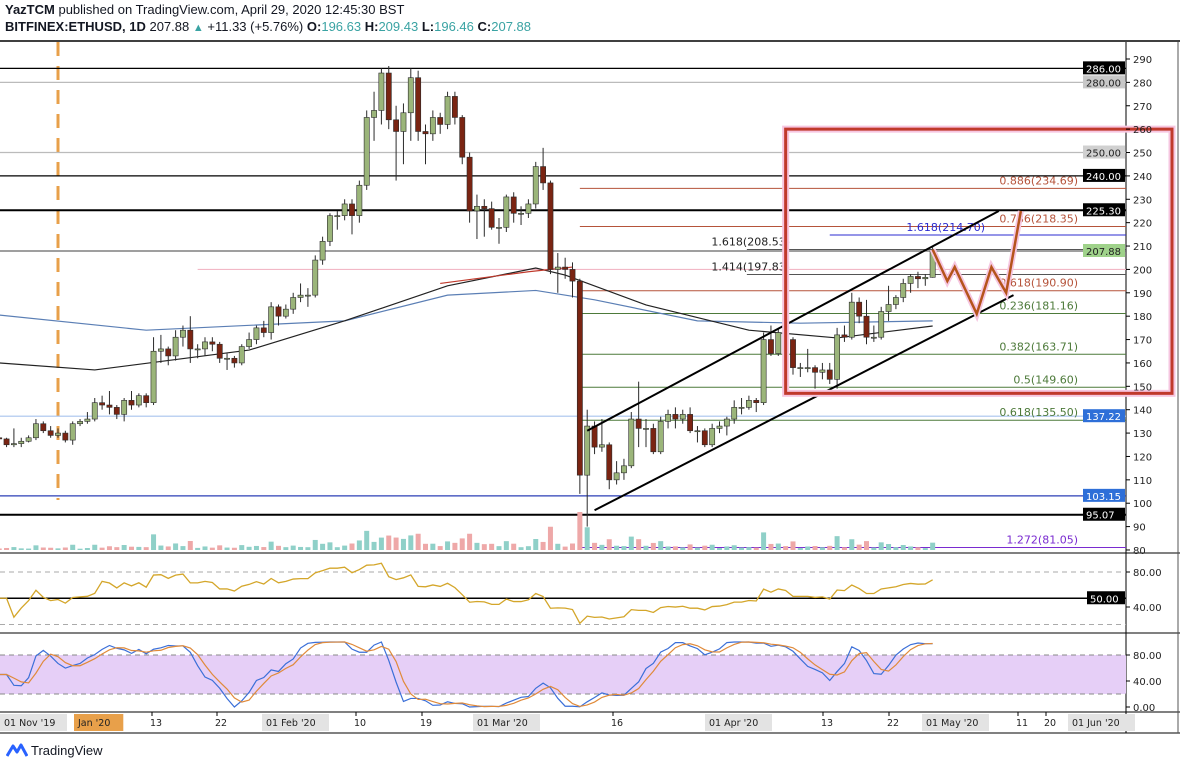 The width and height of the screenshot is (1180, 768). I want to click on high-label: H:, so click(371, 26).